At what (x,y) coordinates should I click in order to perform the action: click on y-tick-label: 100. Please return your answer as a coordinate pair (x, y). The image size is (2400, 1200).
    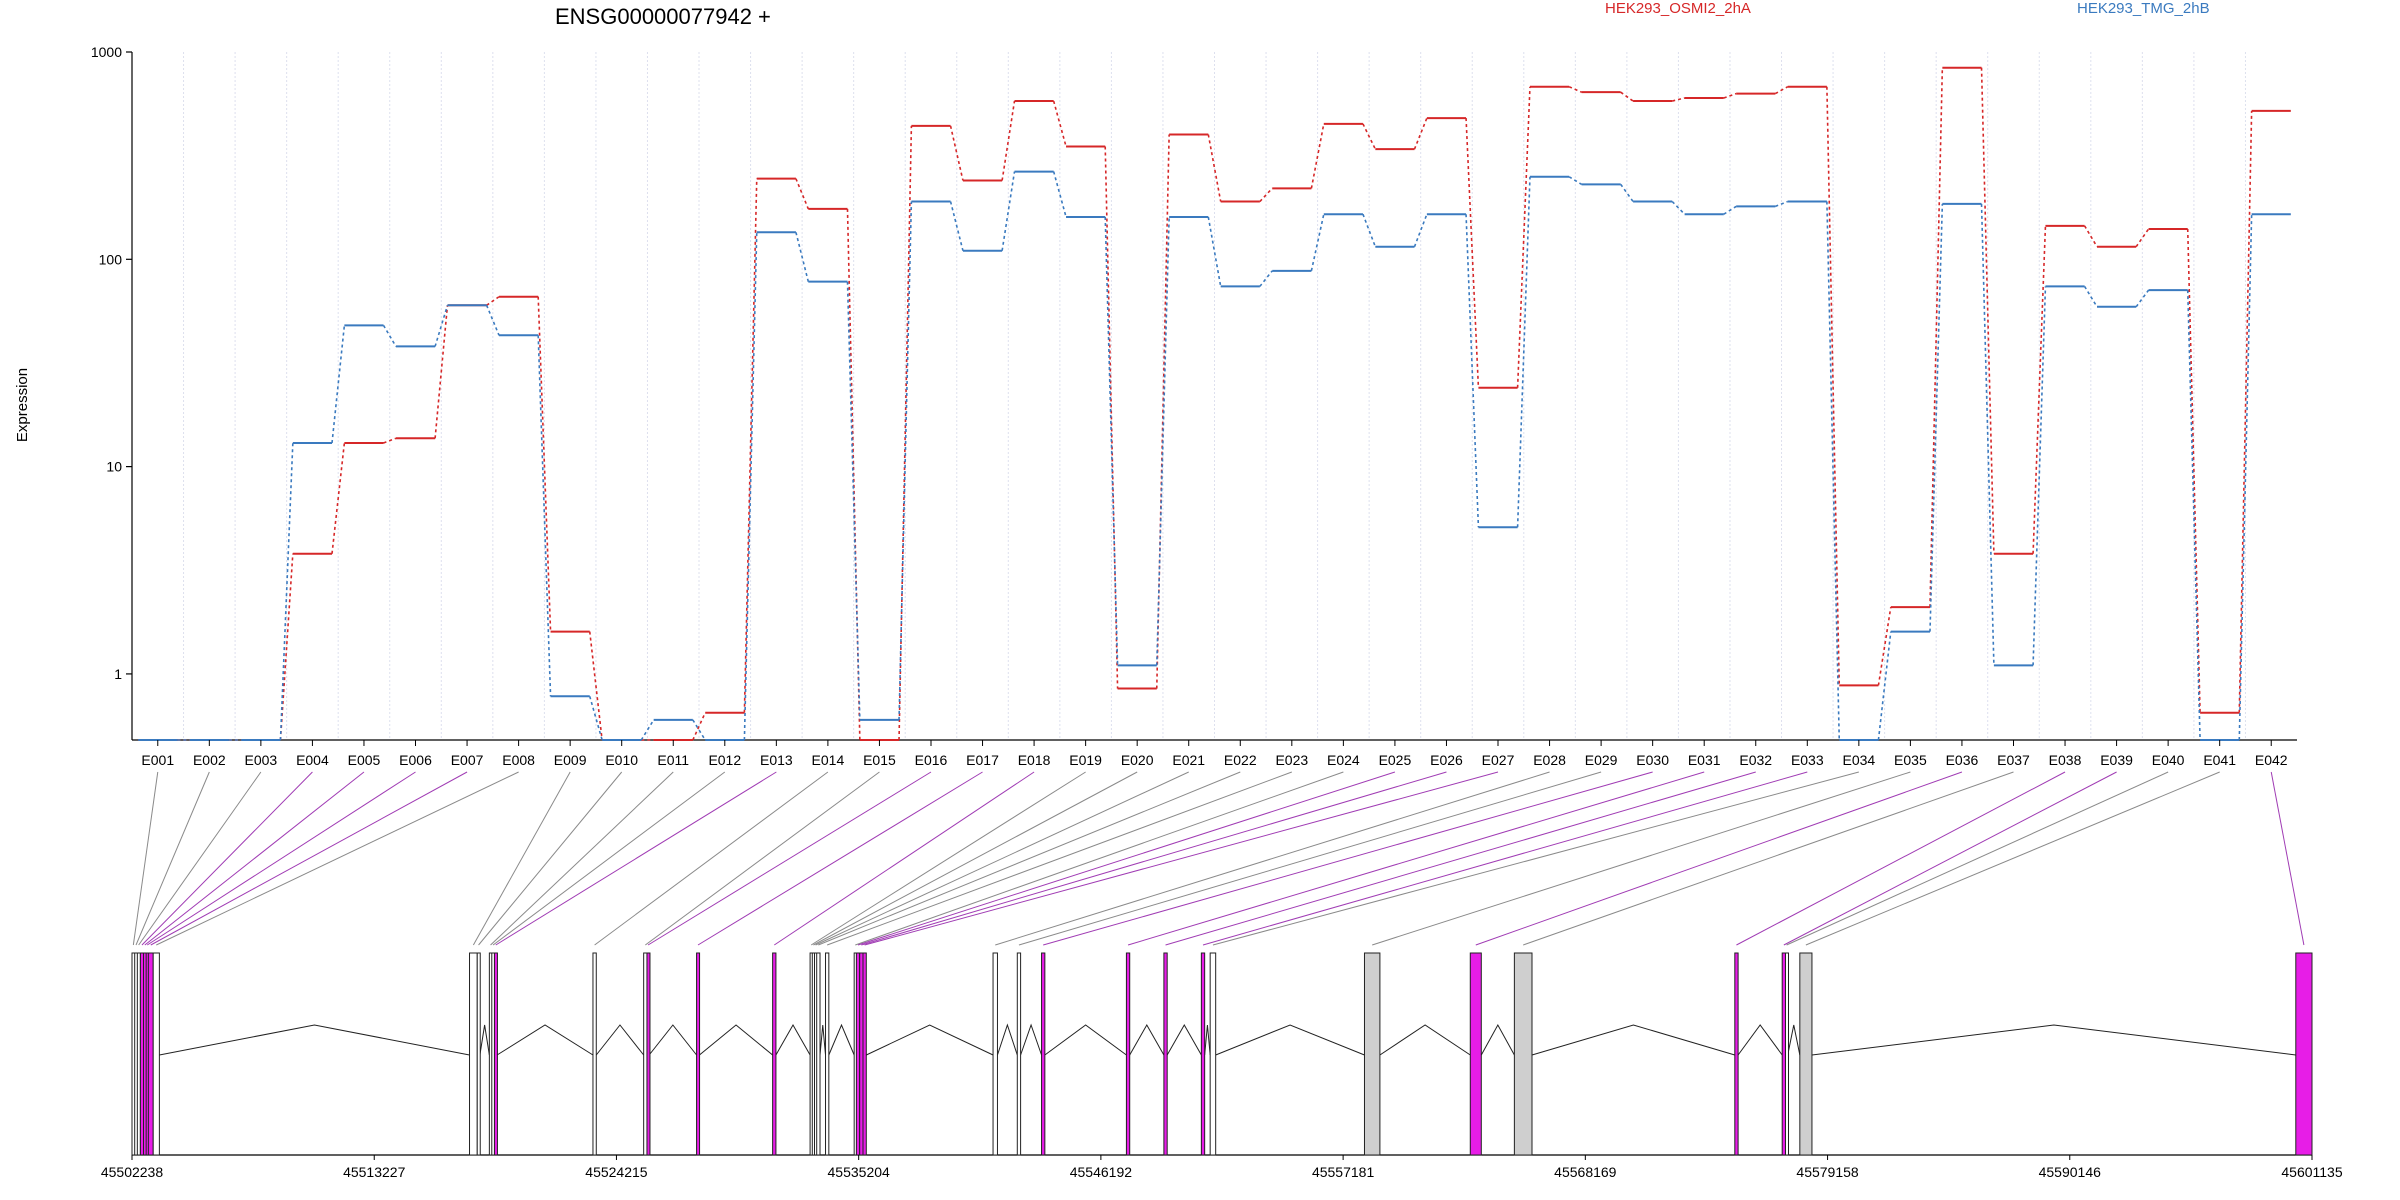
    Looking at the image, I should click on (111, 259).